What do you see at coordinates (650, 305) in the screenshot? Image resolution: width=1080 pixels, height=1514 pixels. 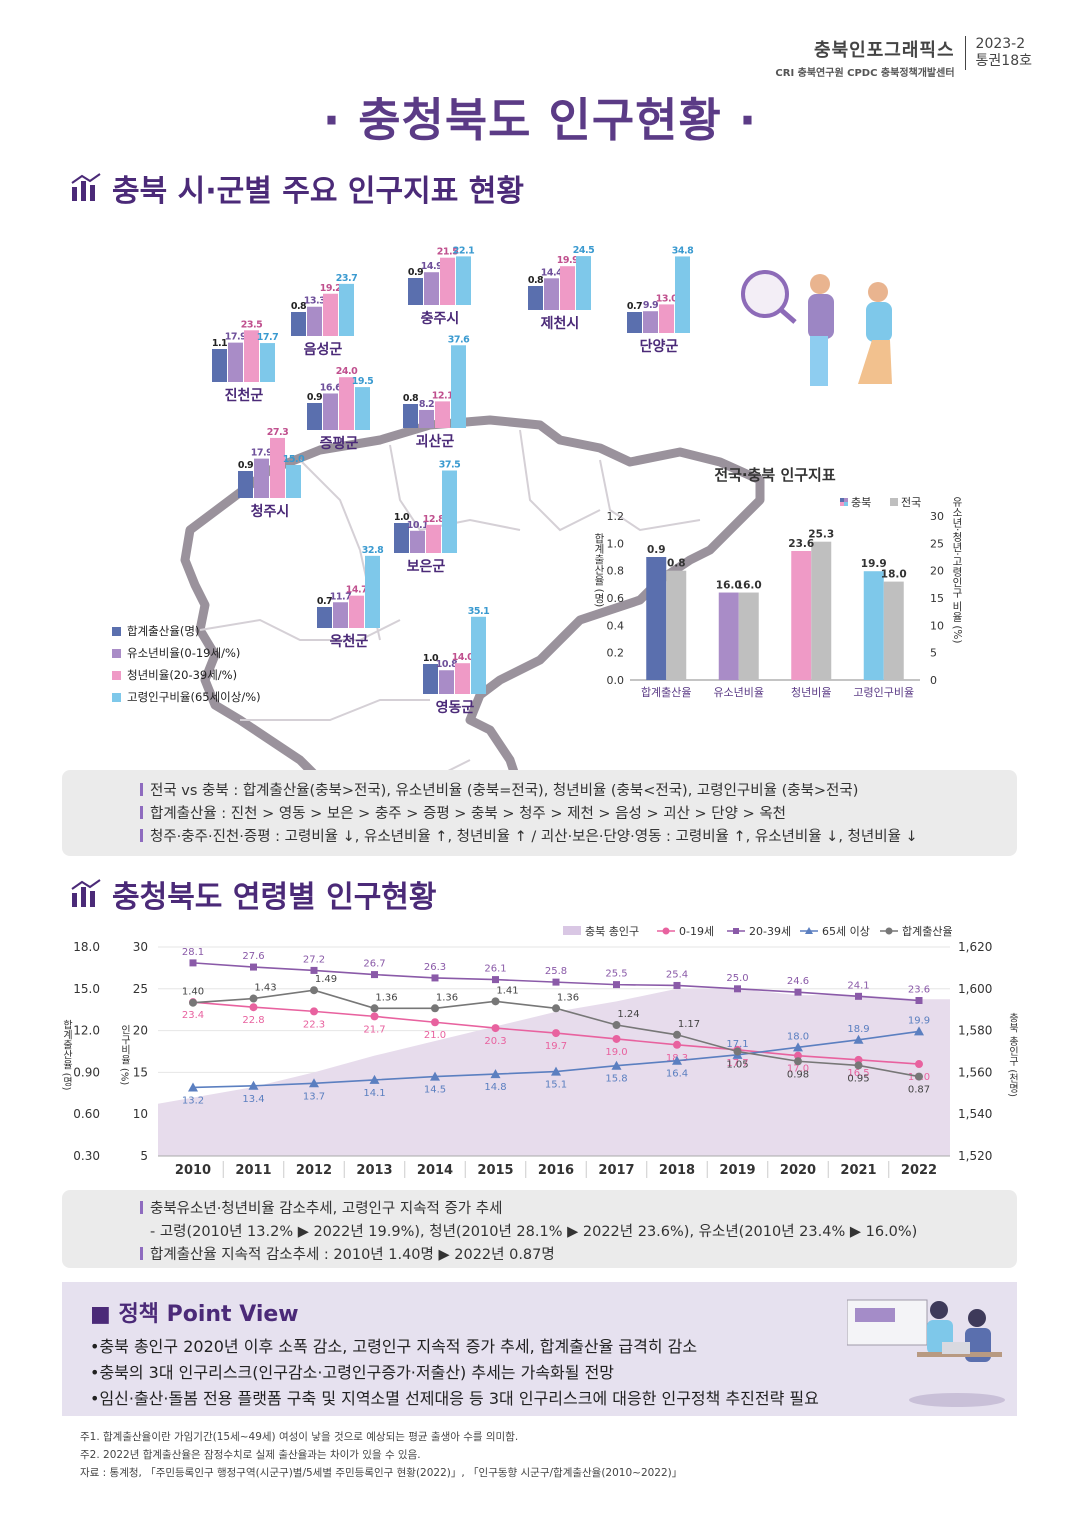 I see `region-bar-label: 9.9` at bounding box center [650, 305].